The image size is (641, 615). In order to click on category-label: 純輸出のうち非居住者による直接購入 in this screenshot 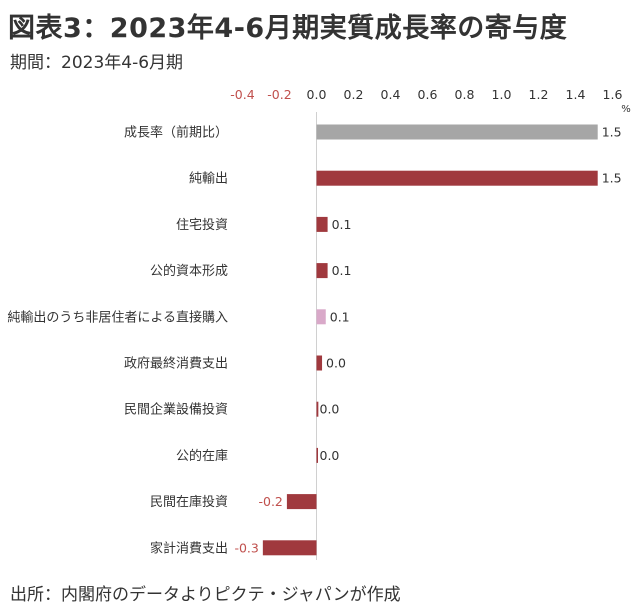, I will do `click(117, 317)`.